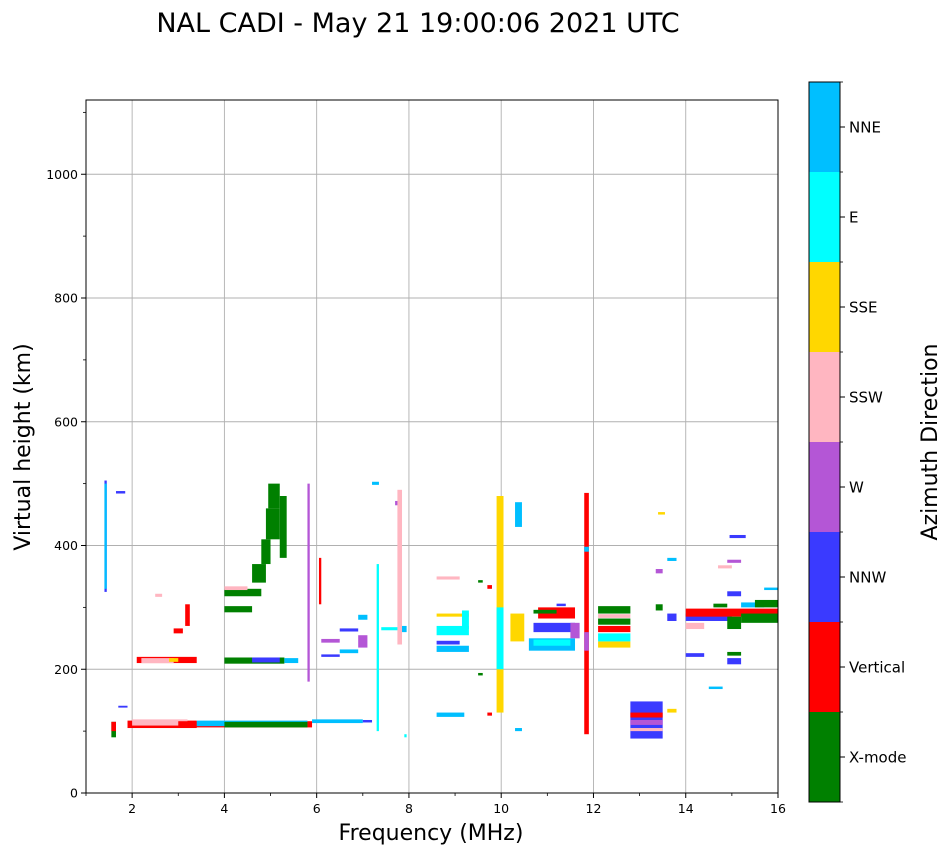 The width and height of the screenshot is (951, 856). What do you see at coordinates (431, 833) in the screenshot?
I see `x-axis-label: Frequency (MHz)` at bounding box center [431, 833].